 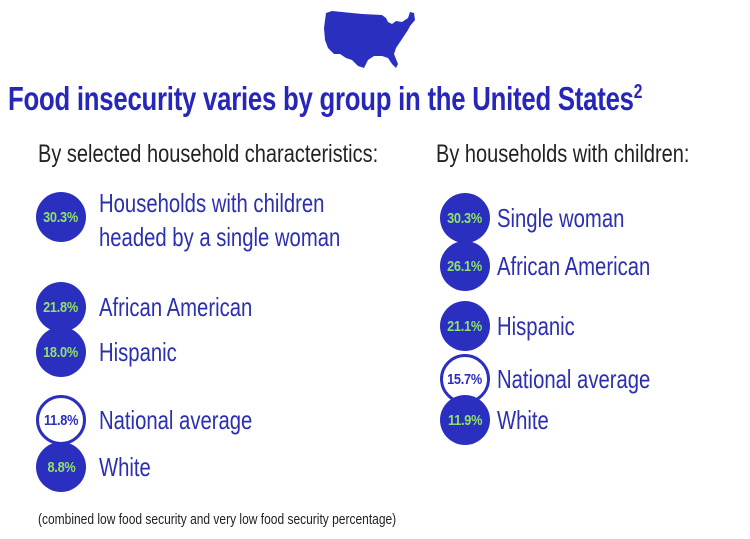 I want to click on percent-circle: 21.8%, so click(x=61, y=307).